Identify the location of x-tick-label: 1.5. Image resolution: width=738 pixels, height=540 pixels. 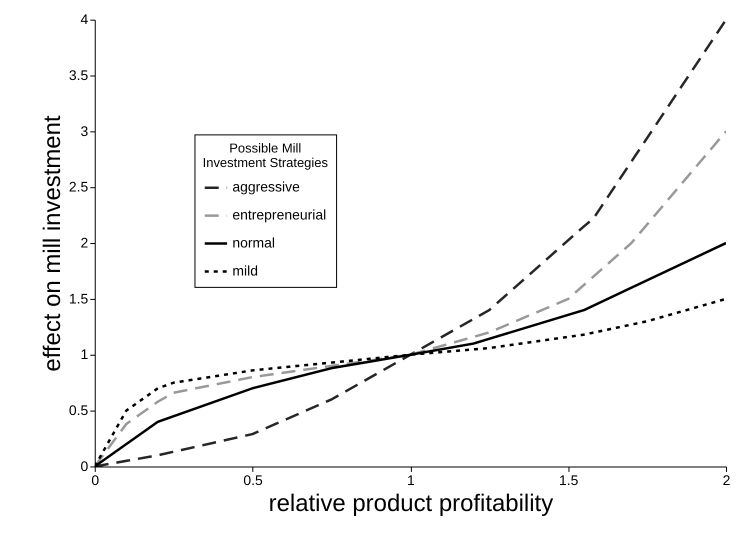
(569, 480).